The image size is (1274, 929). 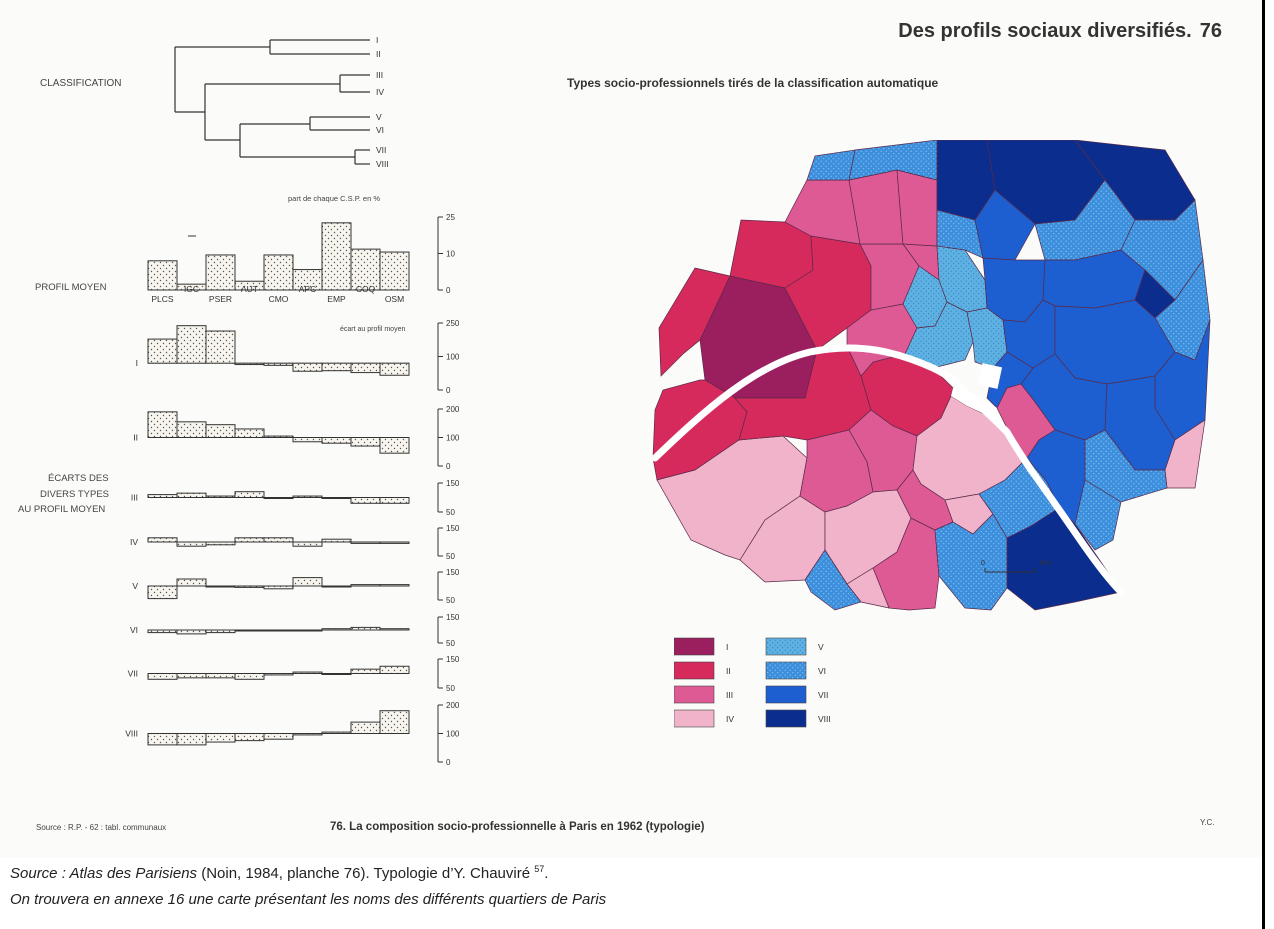 I want to click on ecart-II-tick-label: 100, so click(x=453, y=438).